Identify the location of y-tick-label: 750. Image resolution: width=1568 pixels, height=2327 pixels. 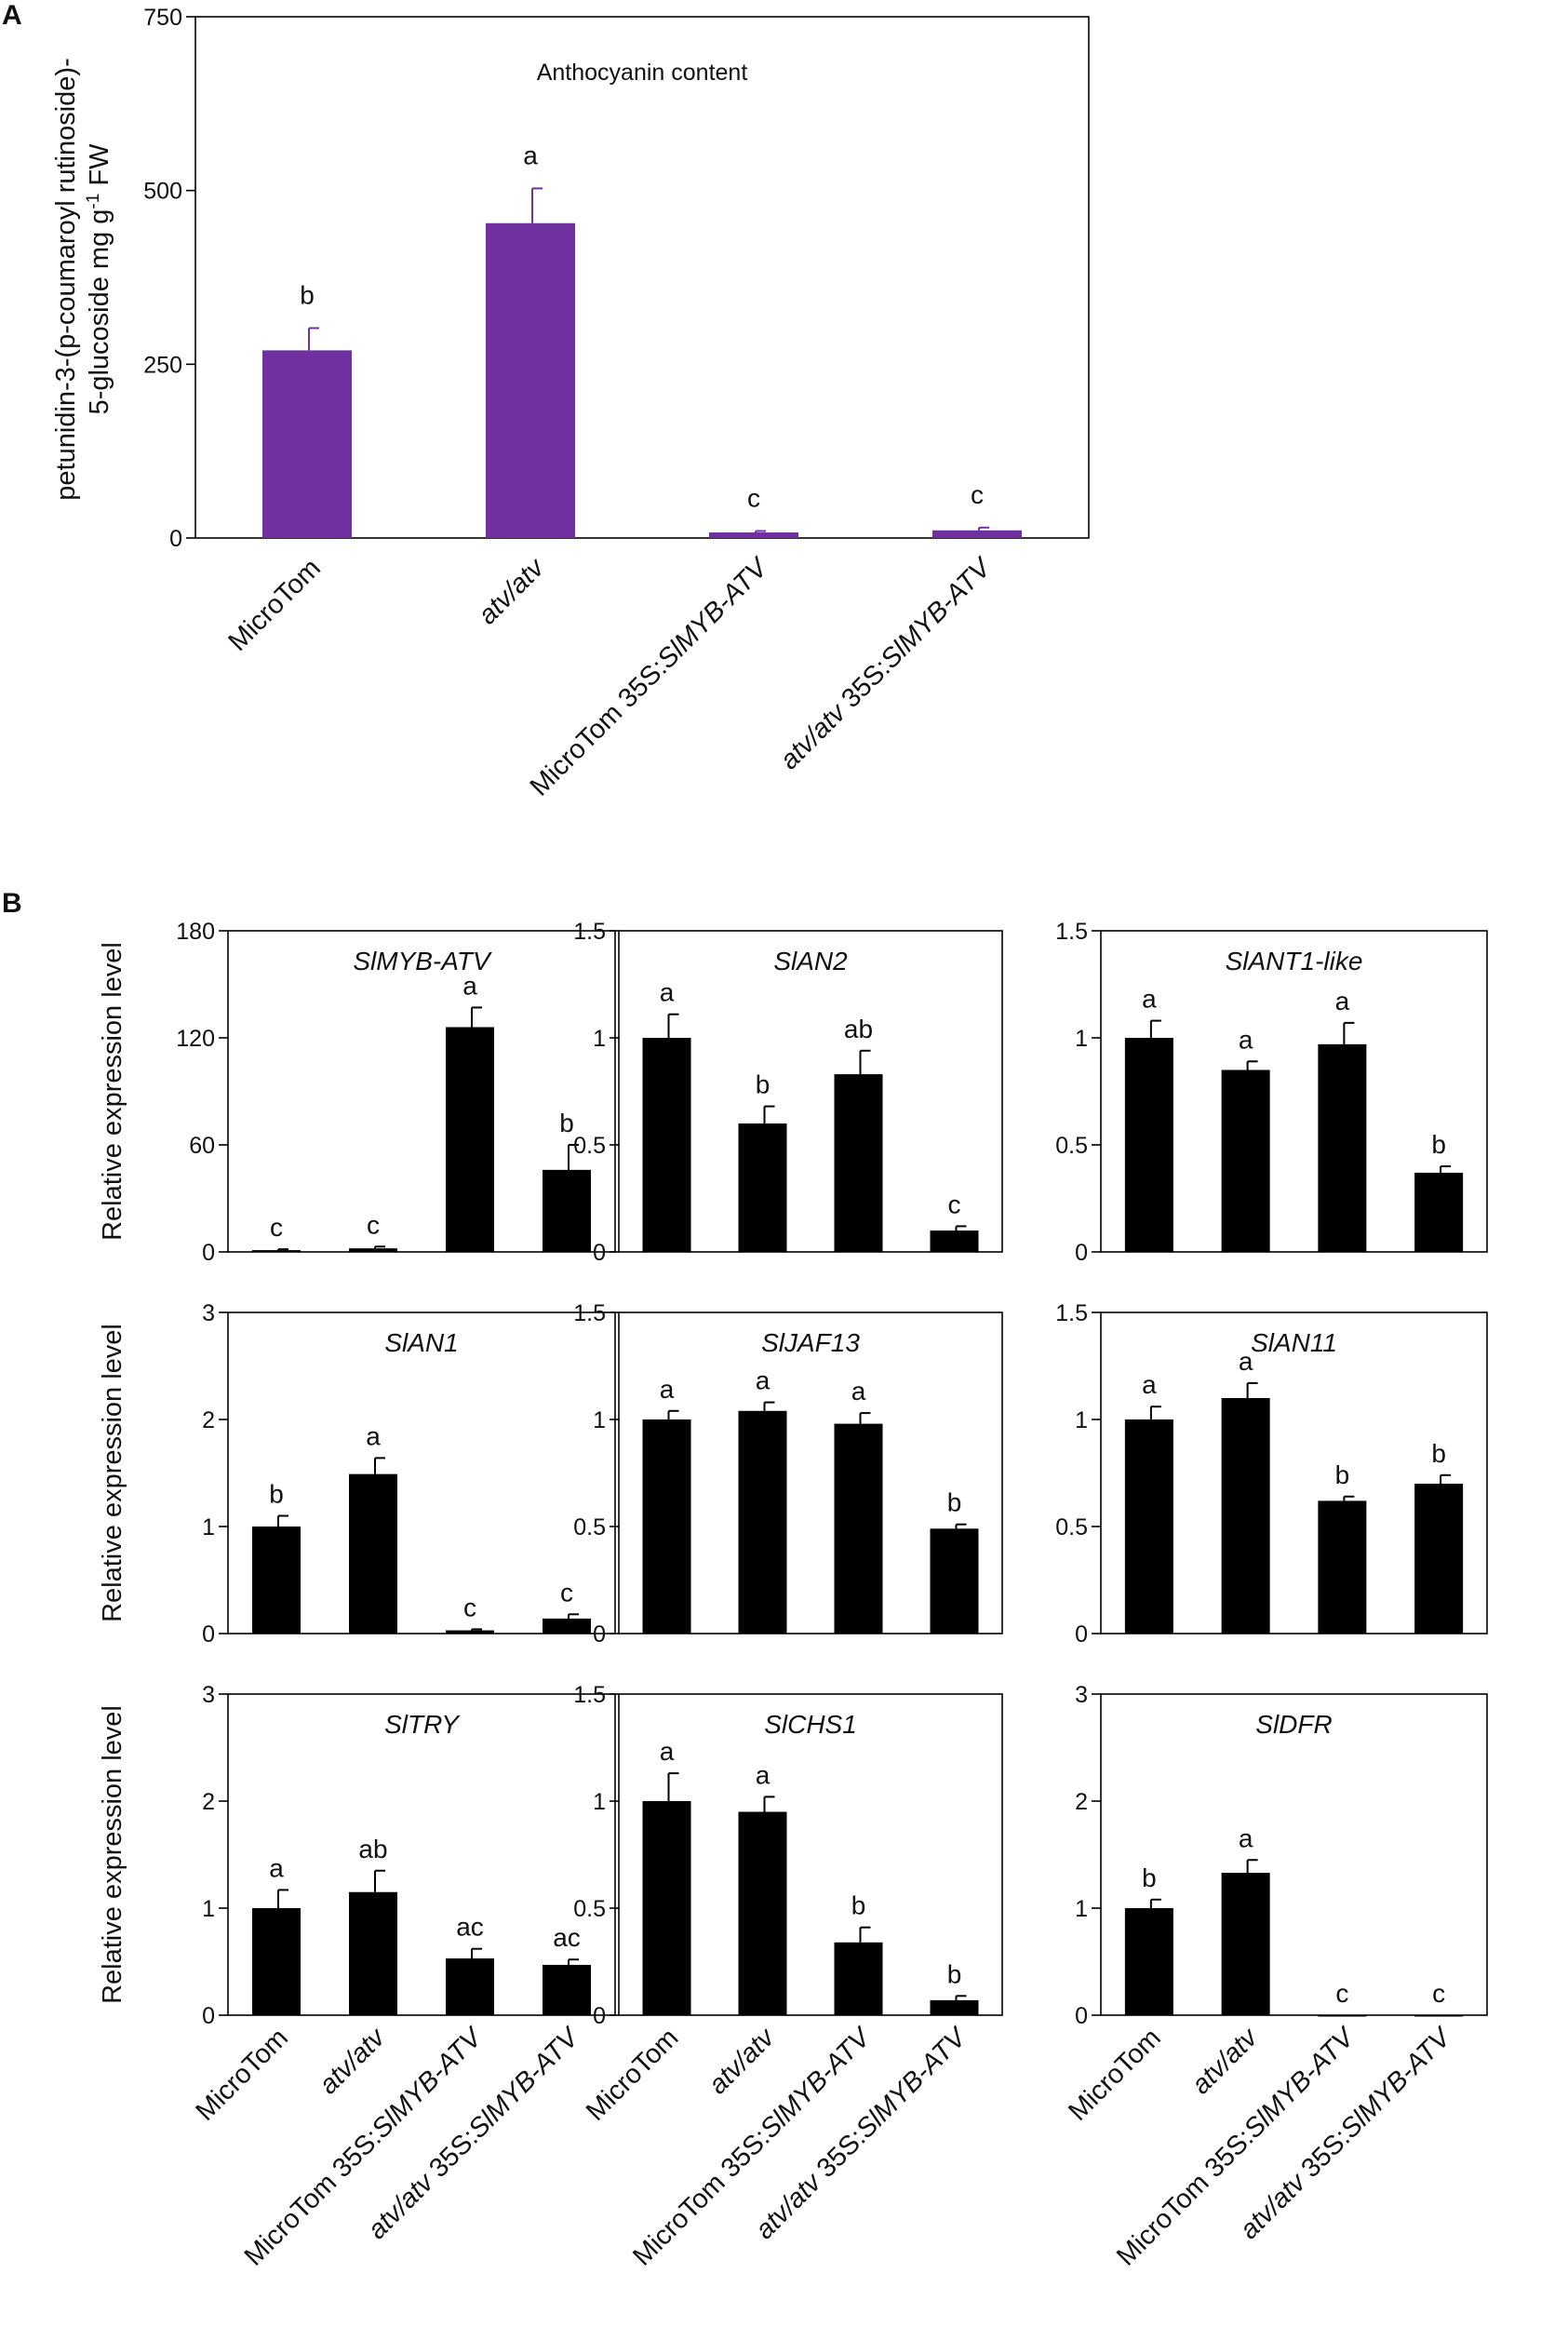
(162, 18).